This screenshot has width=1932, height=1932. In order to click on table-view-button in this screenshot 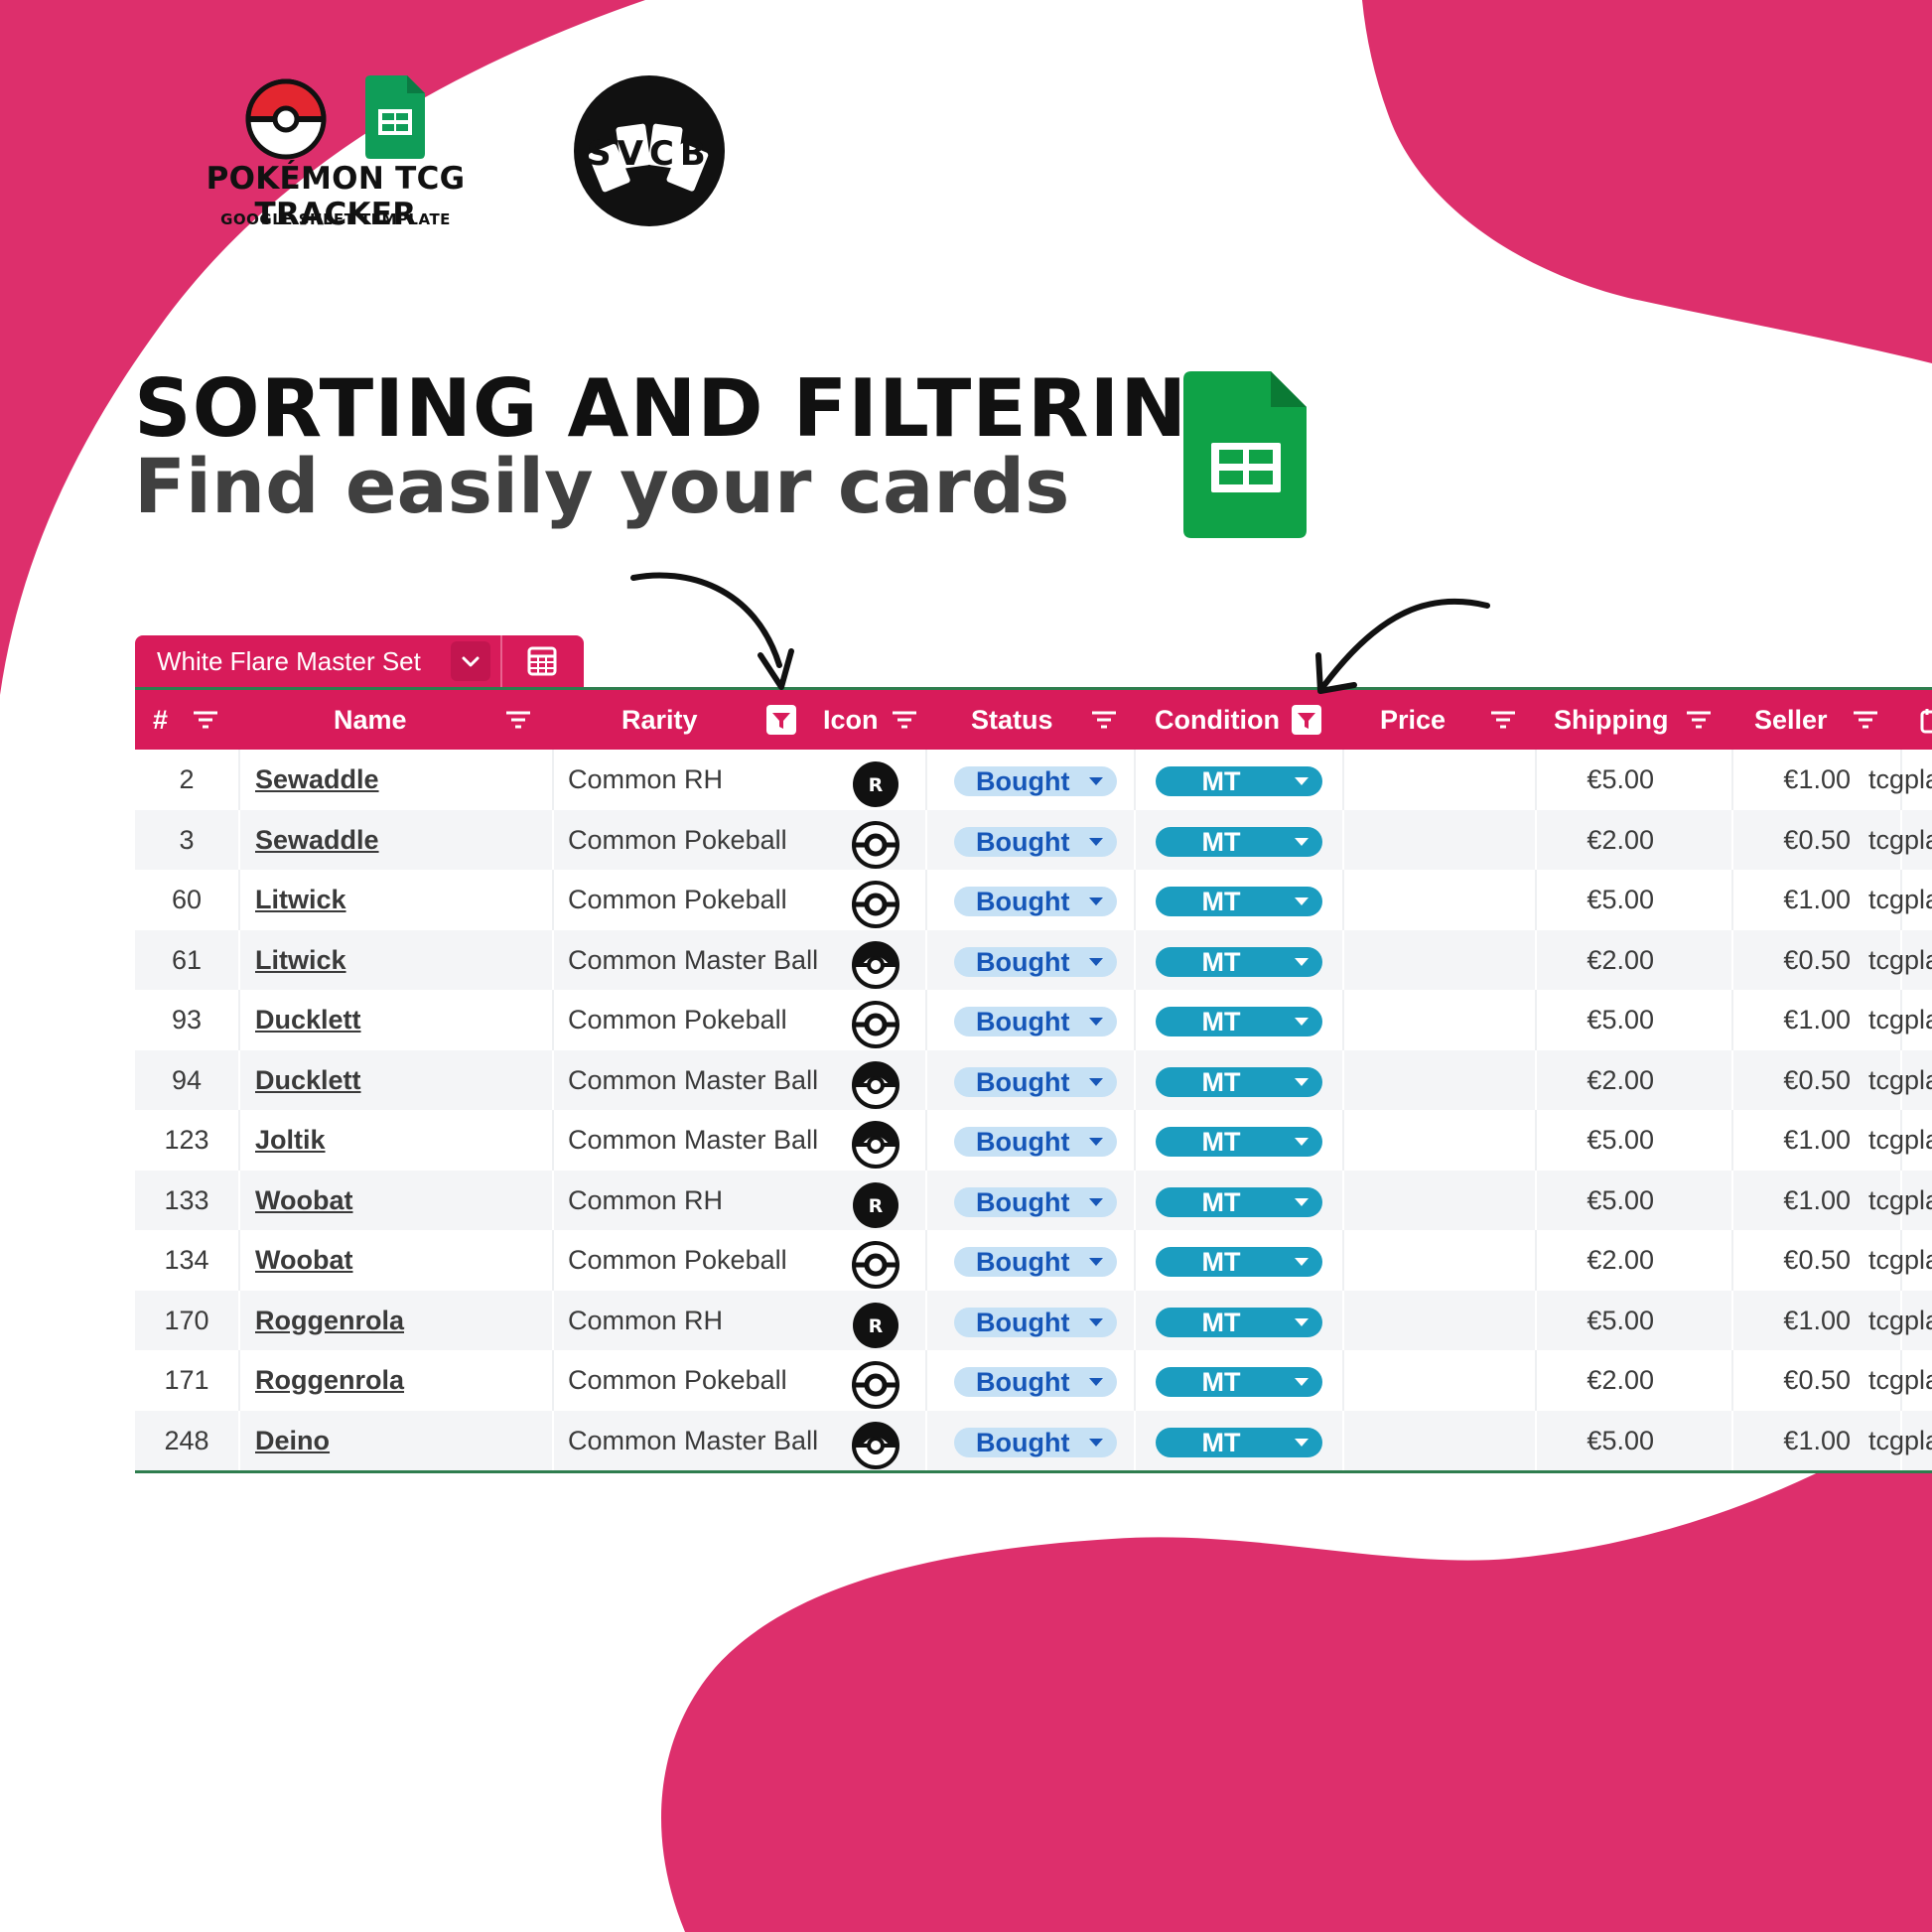, I will do `click(542, 661)`.